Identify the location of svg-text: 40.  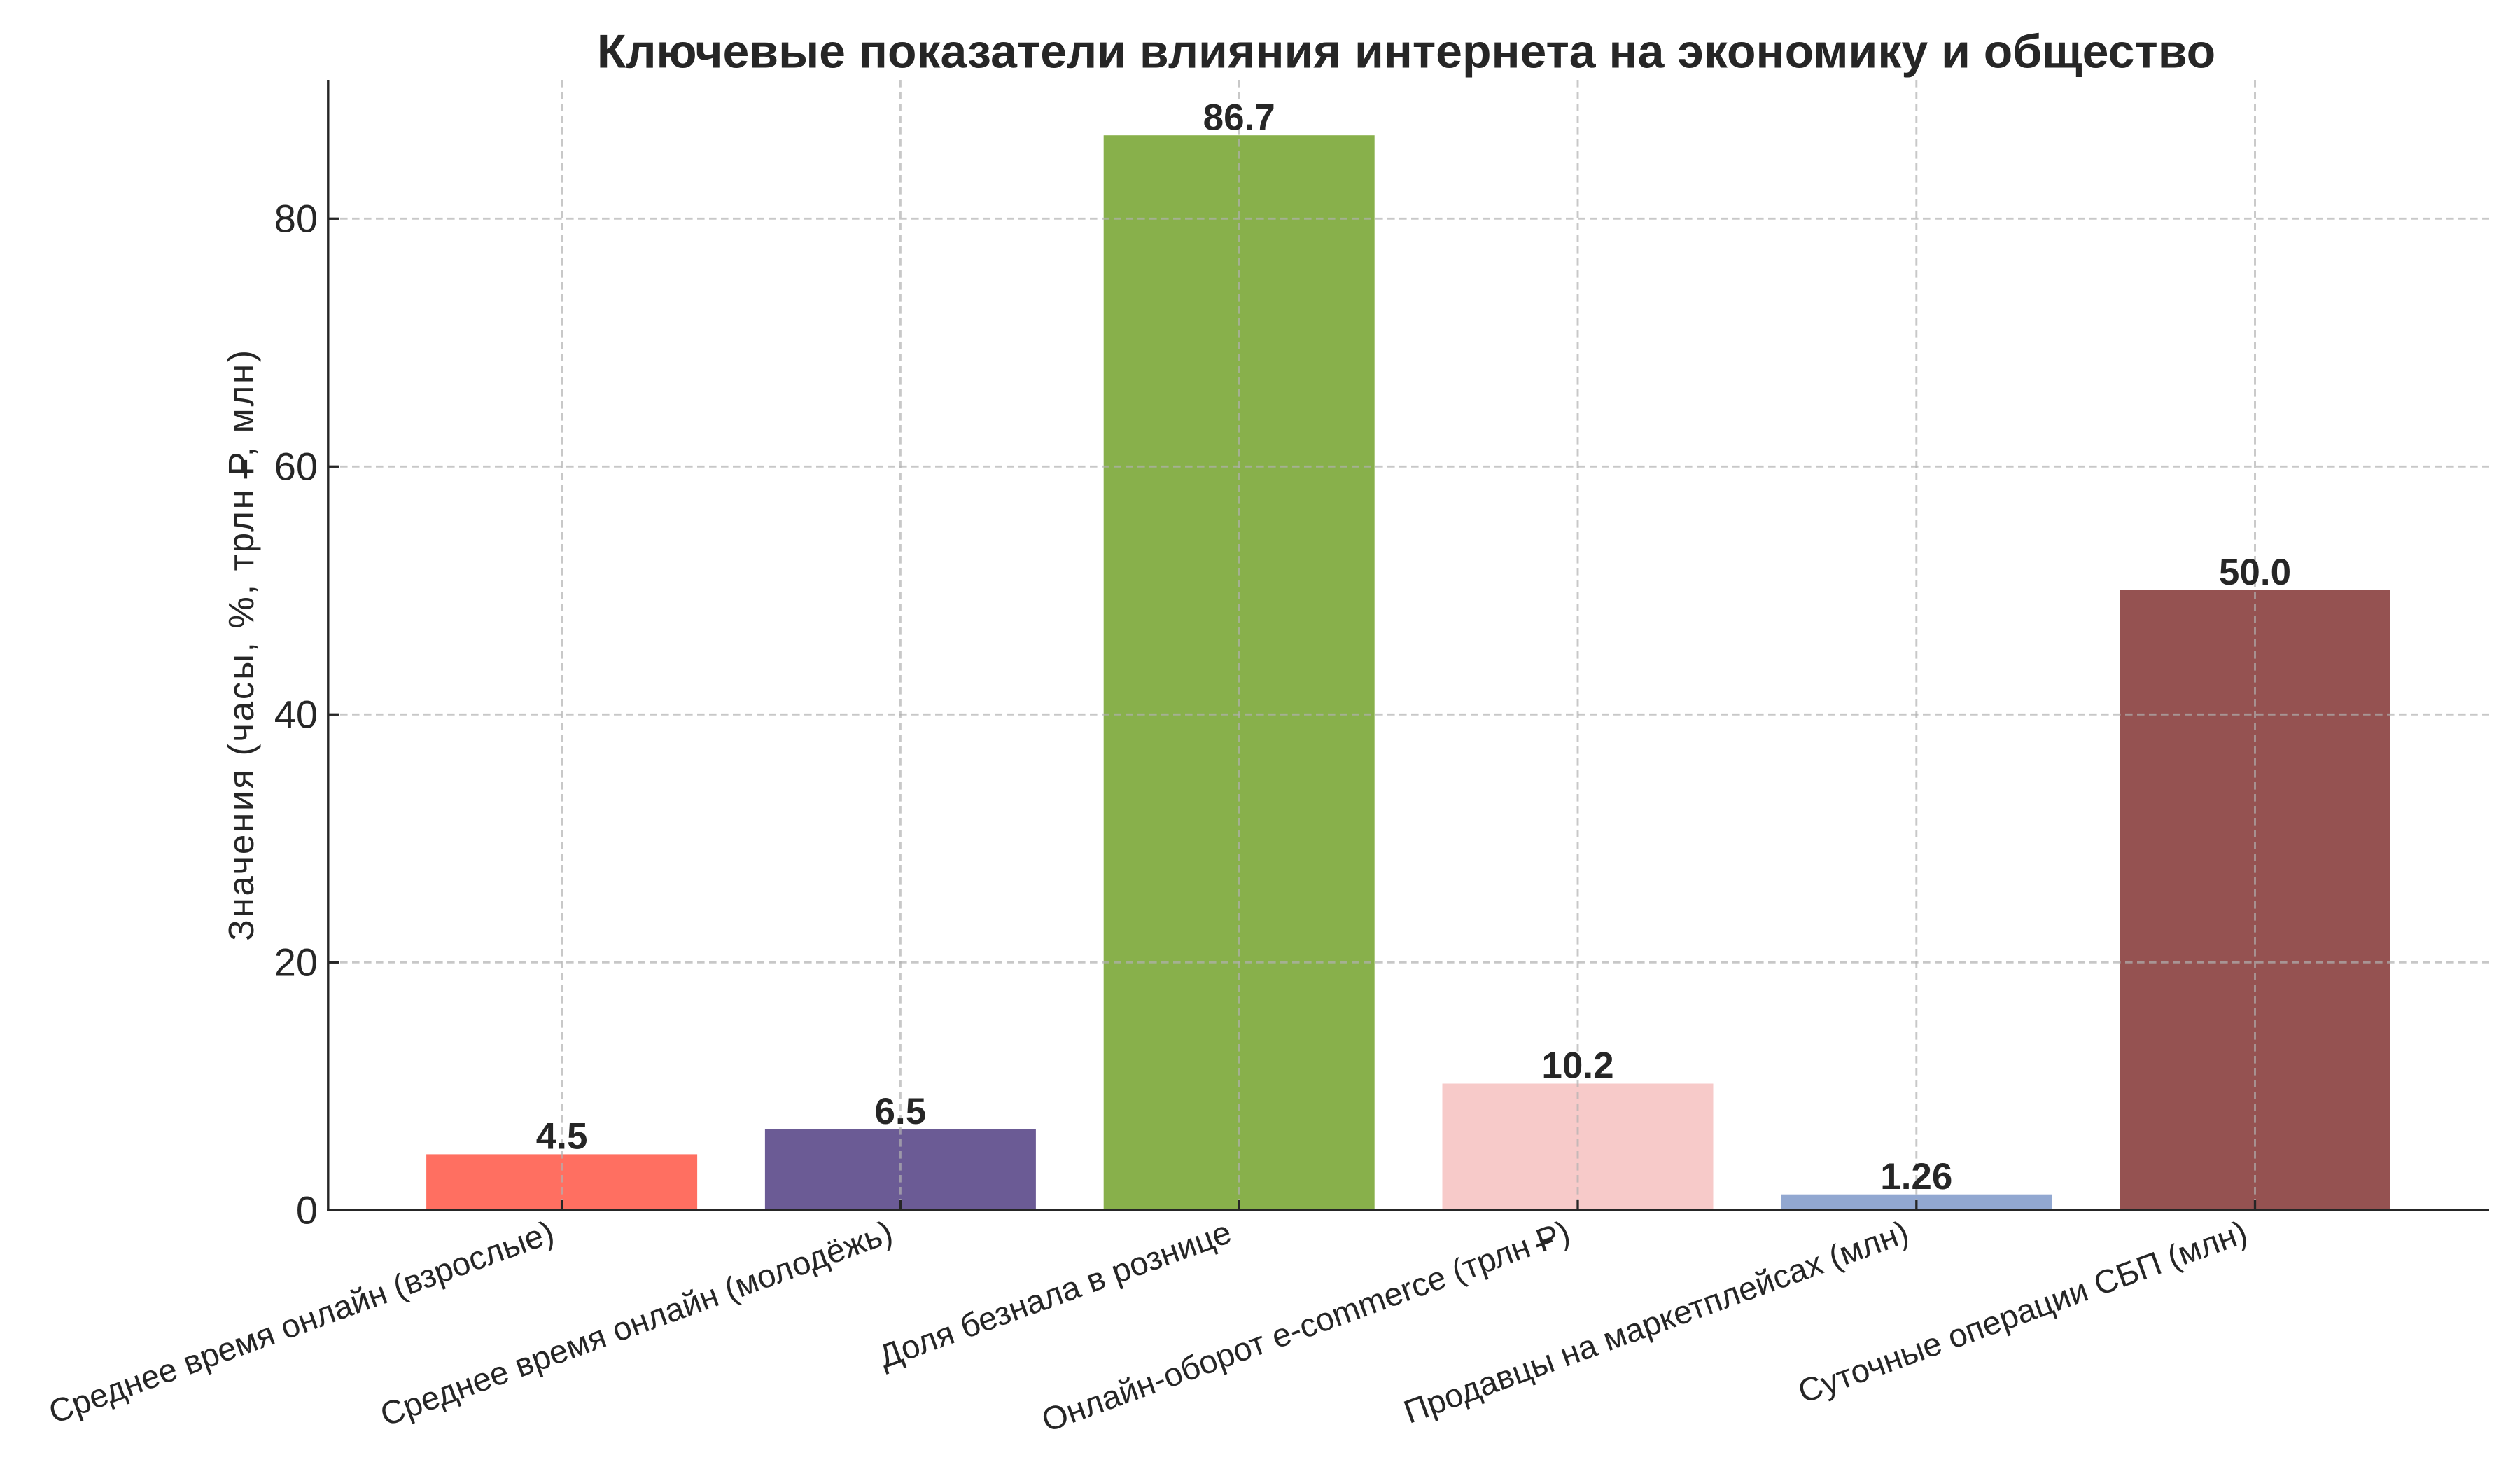
(296, 715).